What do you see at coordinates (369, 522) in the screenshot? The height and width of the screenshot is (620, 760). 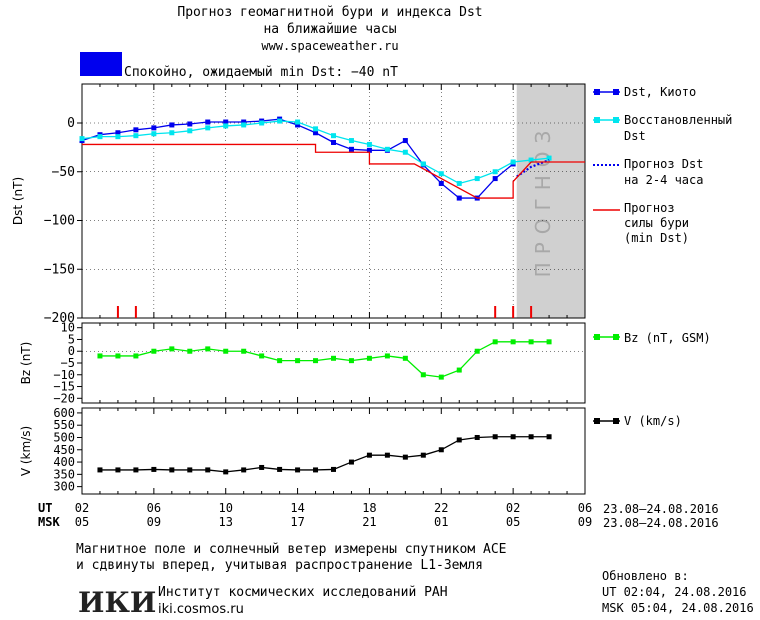 I see `msk-tick-label: 21` at bounding box center [369, 522].